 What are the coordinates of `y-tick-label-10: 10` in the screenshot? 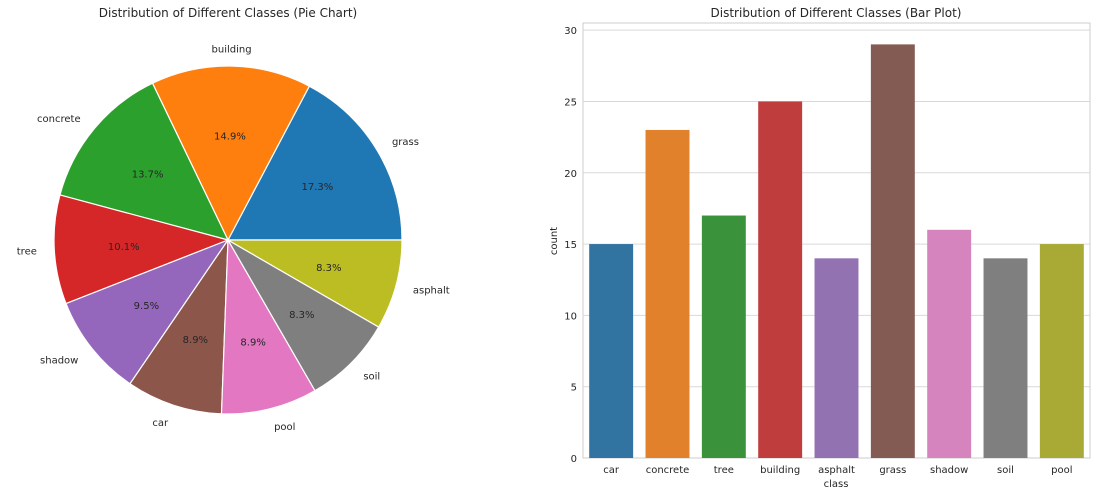 It's located at (570, 316).